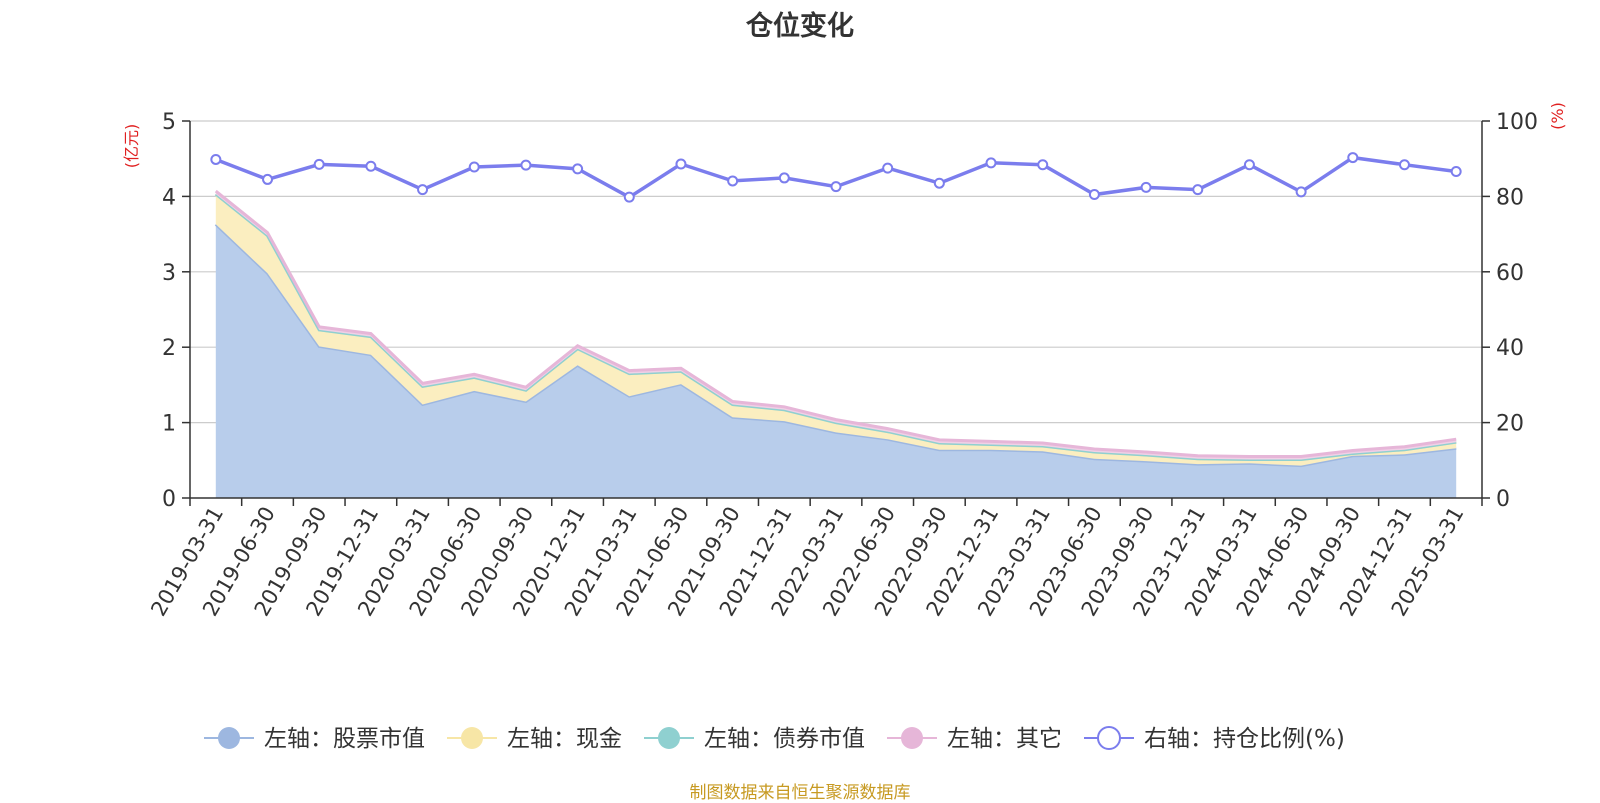  What do you see at coordinates (169, 424) in the screenshot?
I see `left-axis-tick-label: 1` at bounding box center [169, 424].